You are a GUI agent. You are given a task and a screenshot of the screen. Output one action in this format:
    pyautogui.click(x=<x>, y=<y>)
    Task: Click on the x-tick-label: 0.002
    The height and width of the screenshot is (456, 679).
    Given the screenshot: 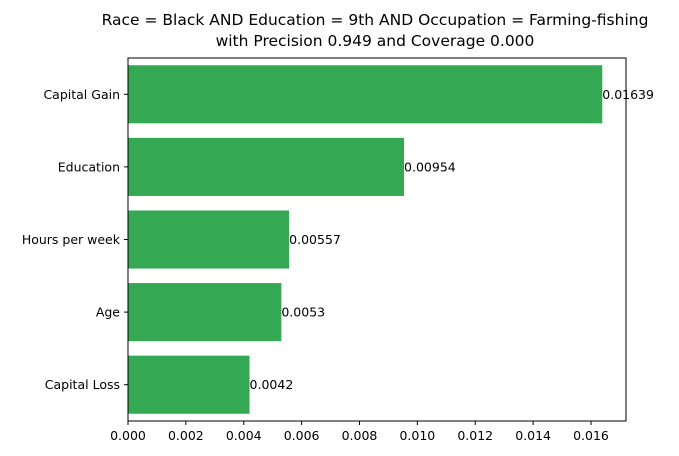 What is the action you would take?
    pyautogui.click(x=186, y=435)
    